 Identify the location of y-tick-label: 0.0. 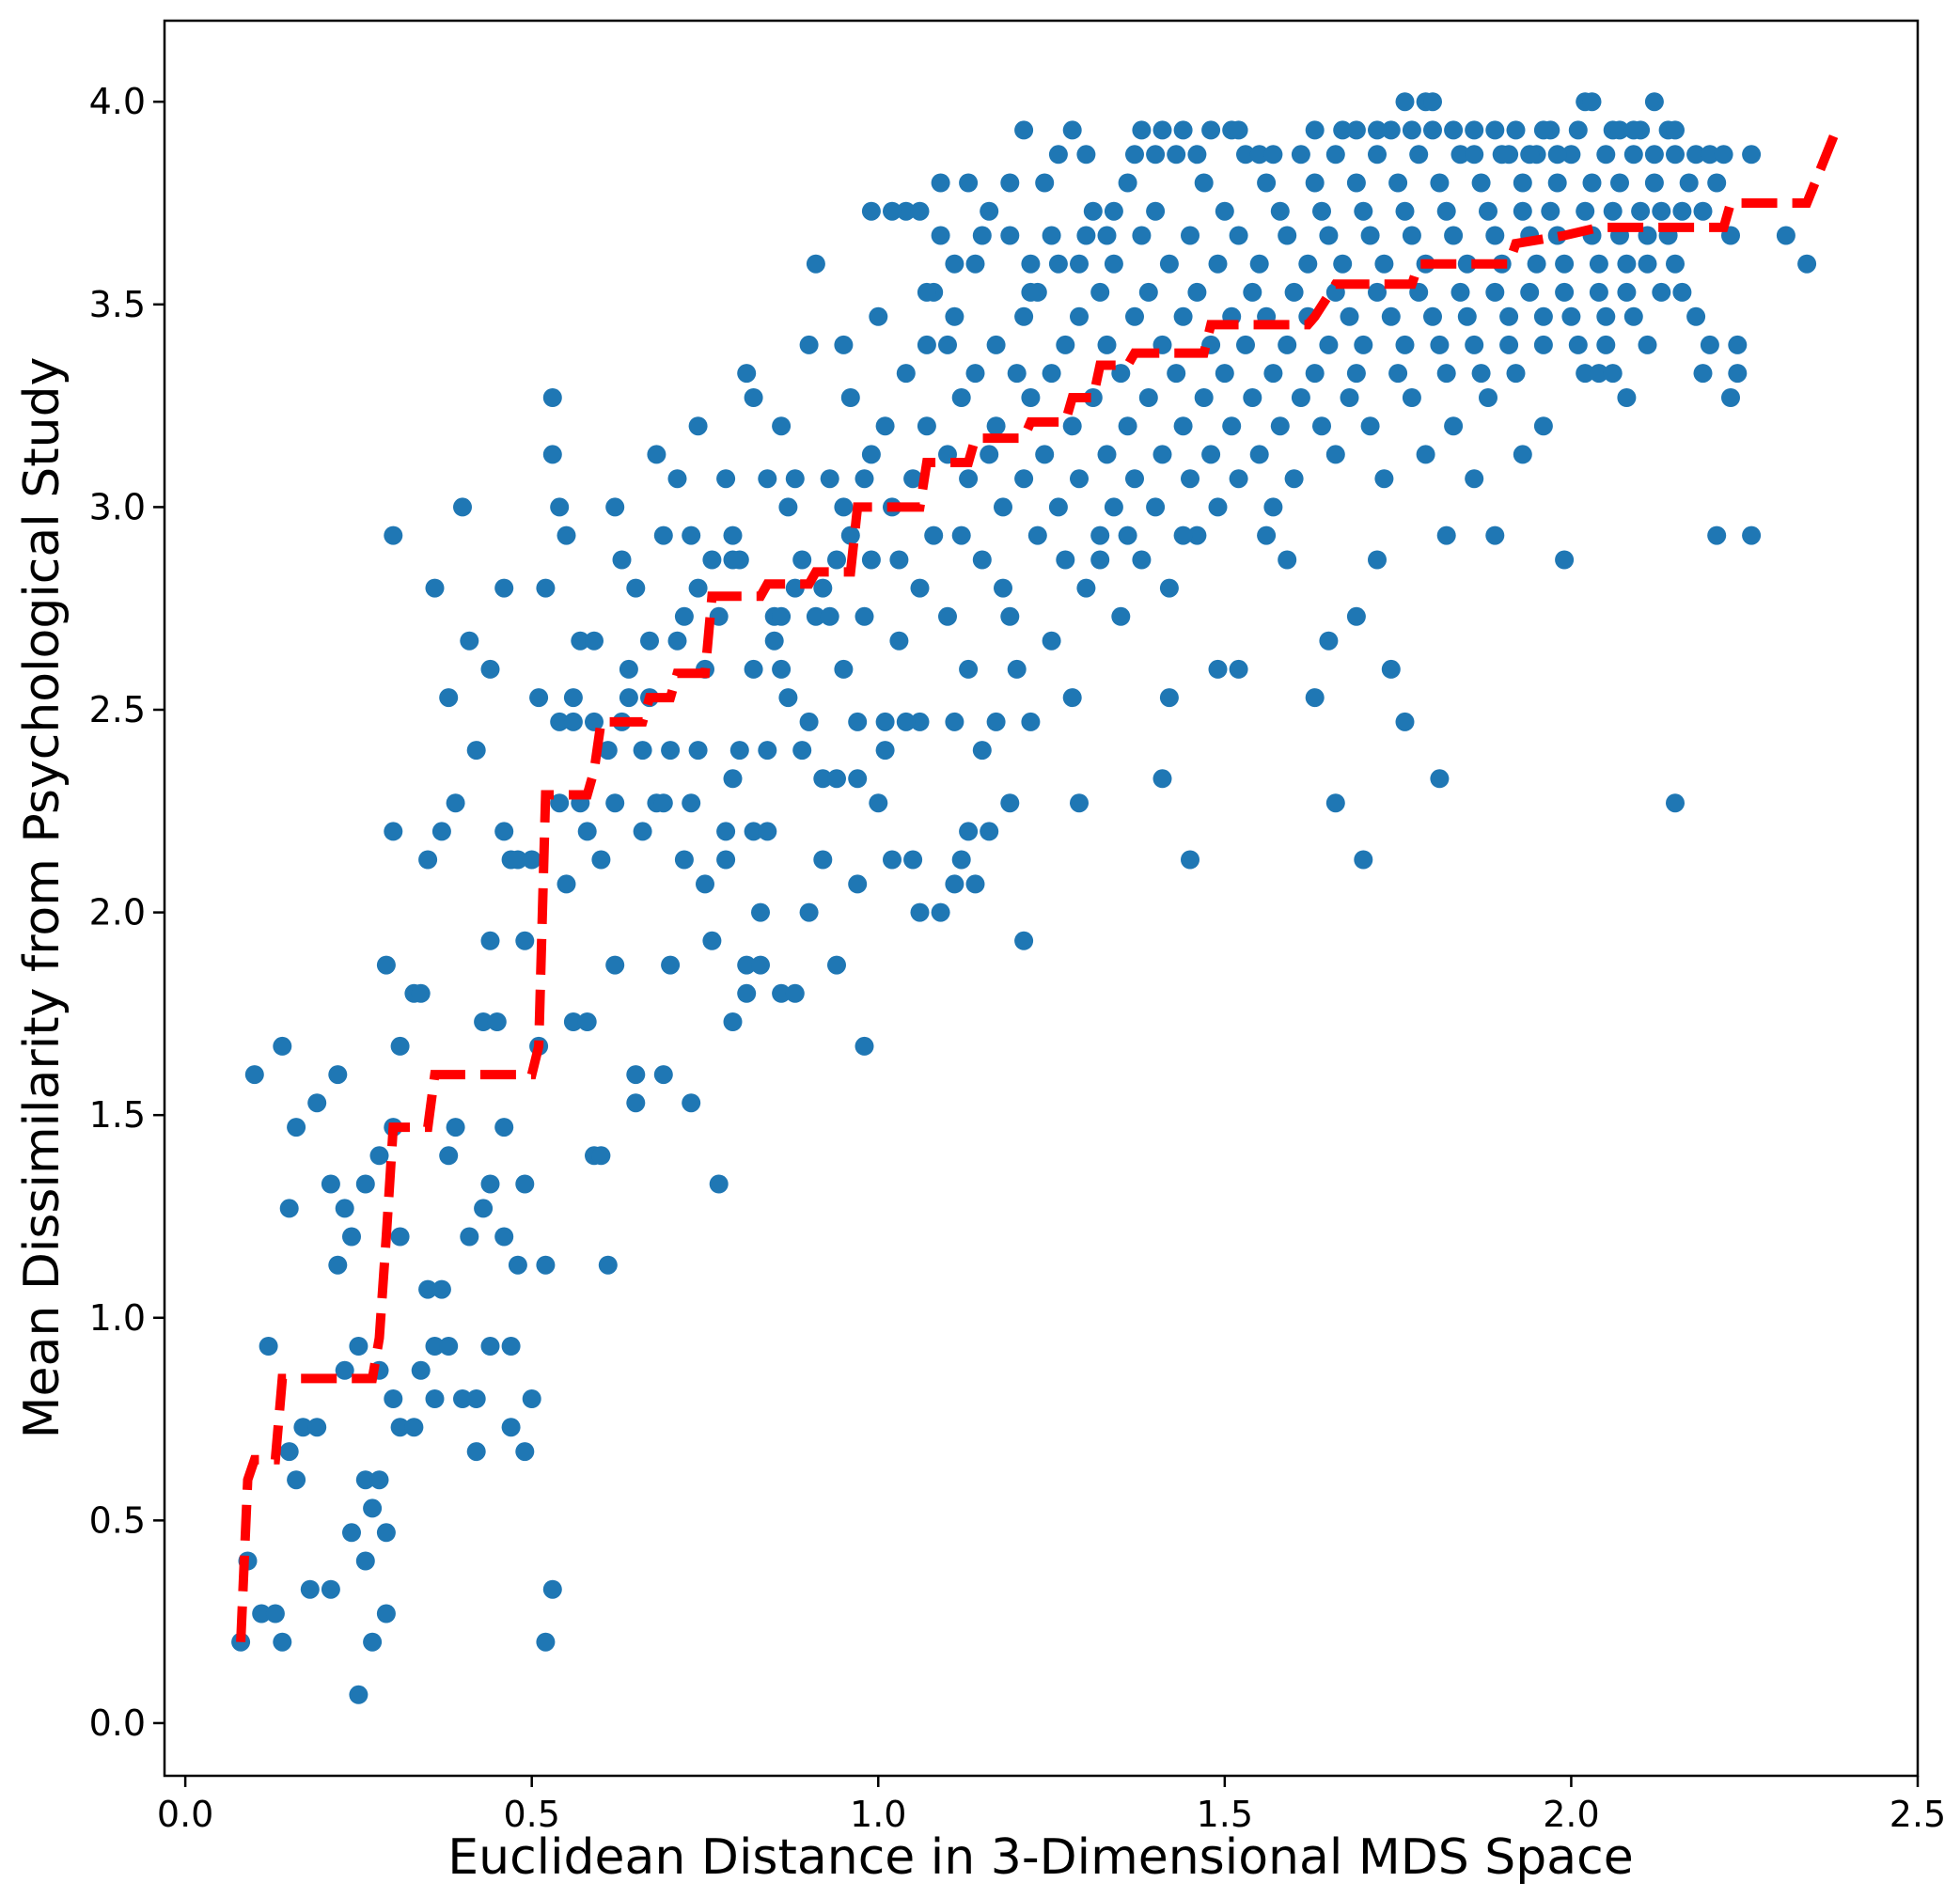
(117, 1723).